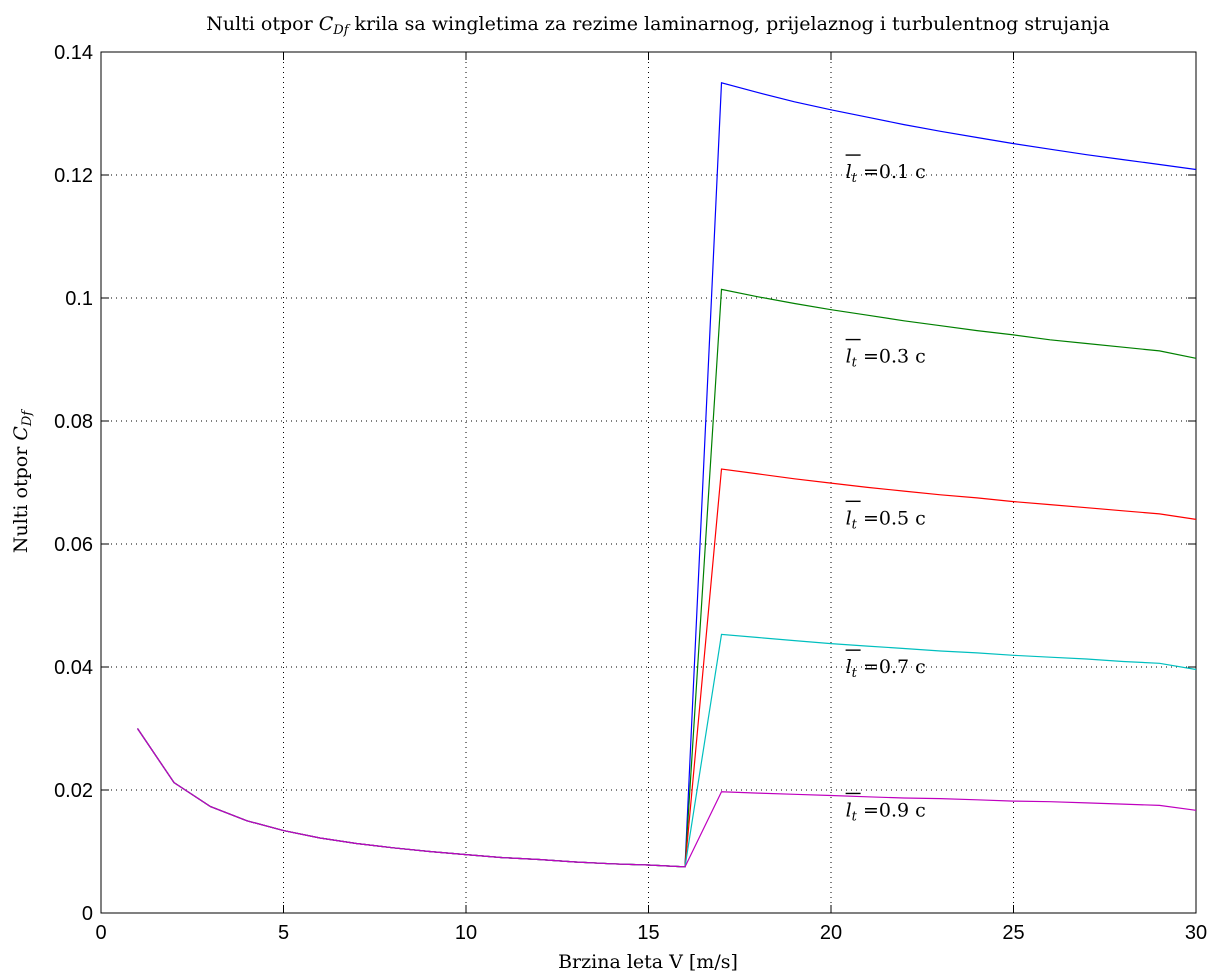 This screenshot has width=1218, height=978. I want to click on curve-label-1: lt =0.1 c, so click(885, 170).